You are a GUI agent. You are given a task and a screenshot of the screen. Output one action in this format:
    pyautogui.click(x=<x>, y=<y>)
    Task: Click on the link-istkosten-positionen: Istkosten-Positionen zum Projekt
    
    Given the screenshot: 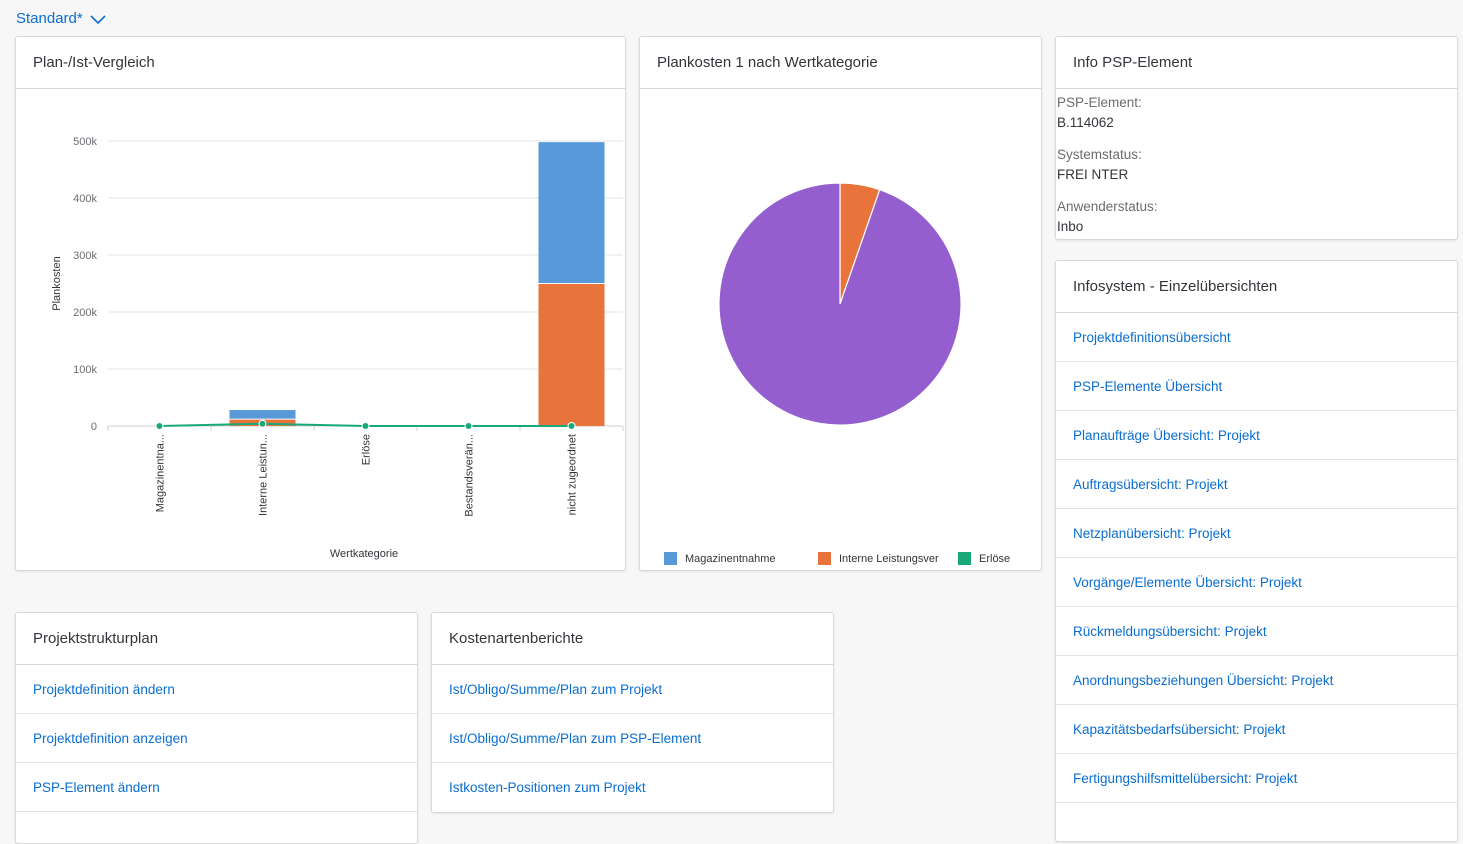 What is the action you would take?
    pyautogui.click(x=547, y=787)
    